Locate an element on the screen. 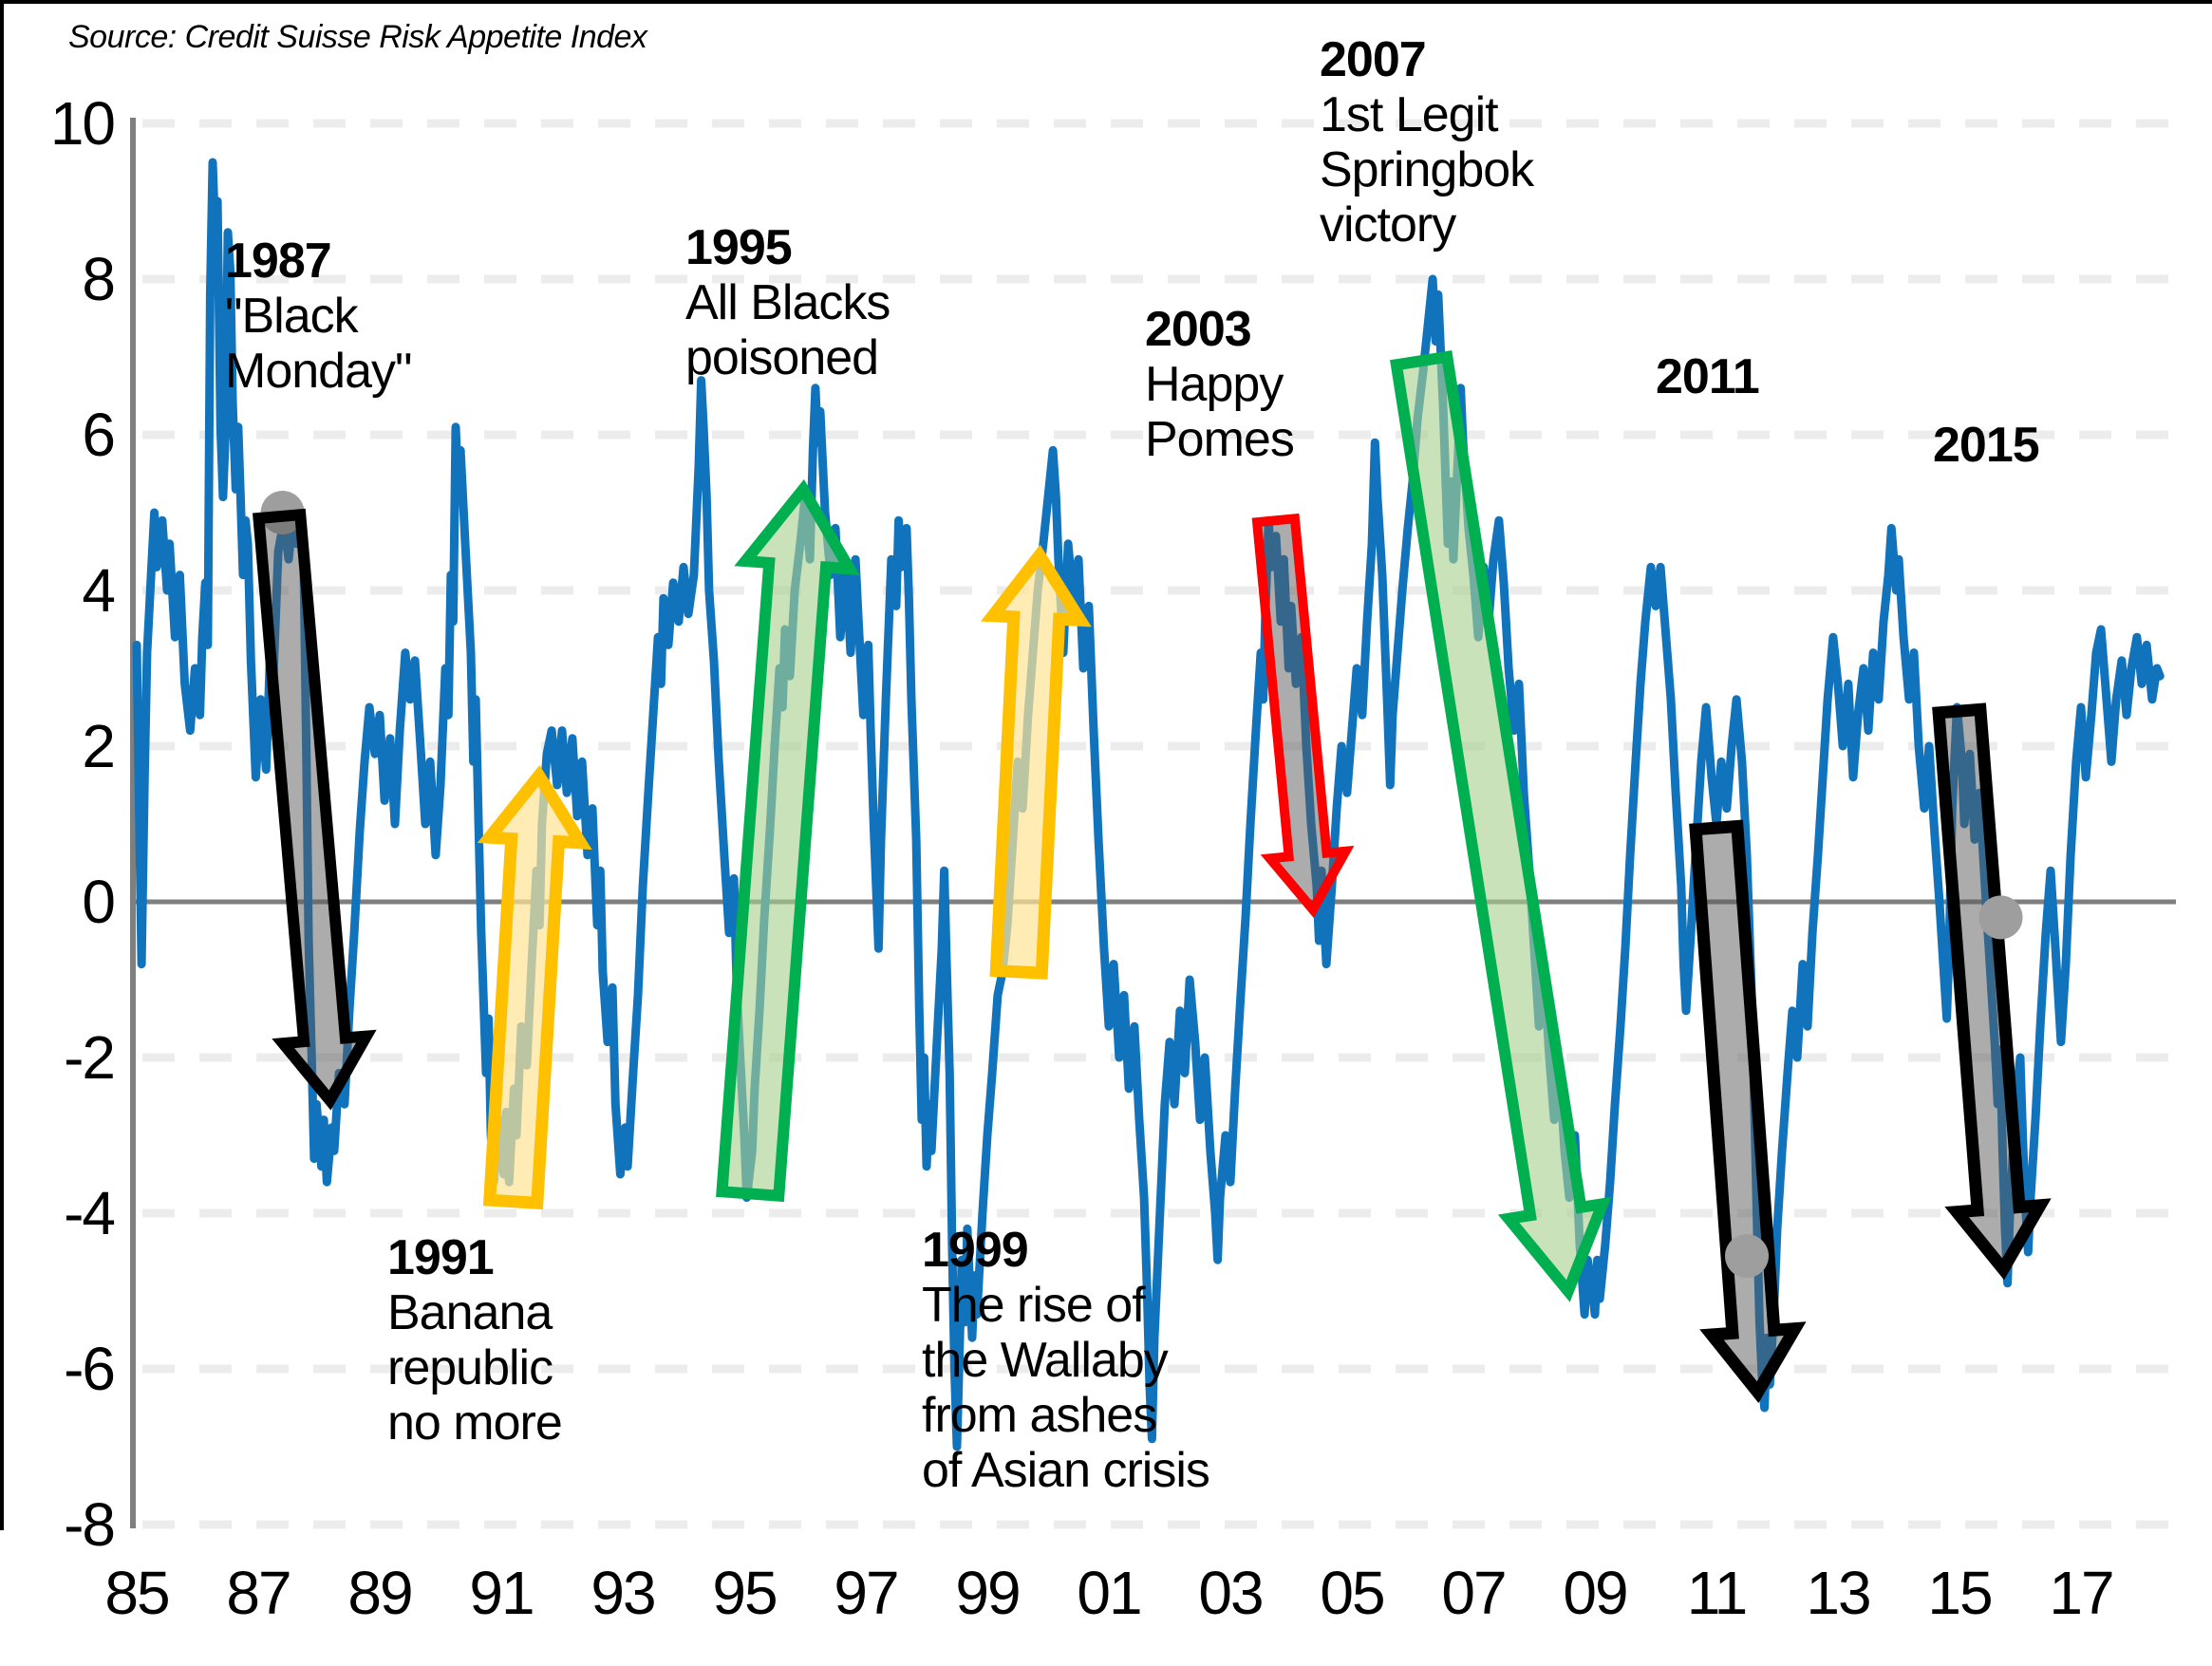  annotation-2015-year: 2015 is located at coordinates (1986, 445).